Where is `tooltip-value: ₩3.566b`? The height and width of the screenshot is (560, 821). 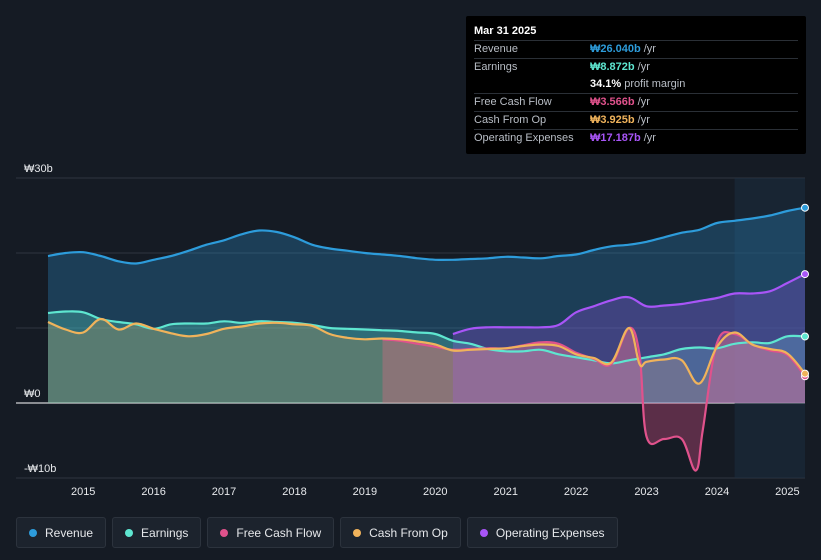
tooltip-value: ₩3.566b is located at coordinates (612, 102).